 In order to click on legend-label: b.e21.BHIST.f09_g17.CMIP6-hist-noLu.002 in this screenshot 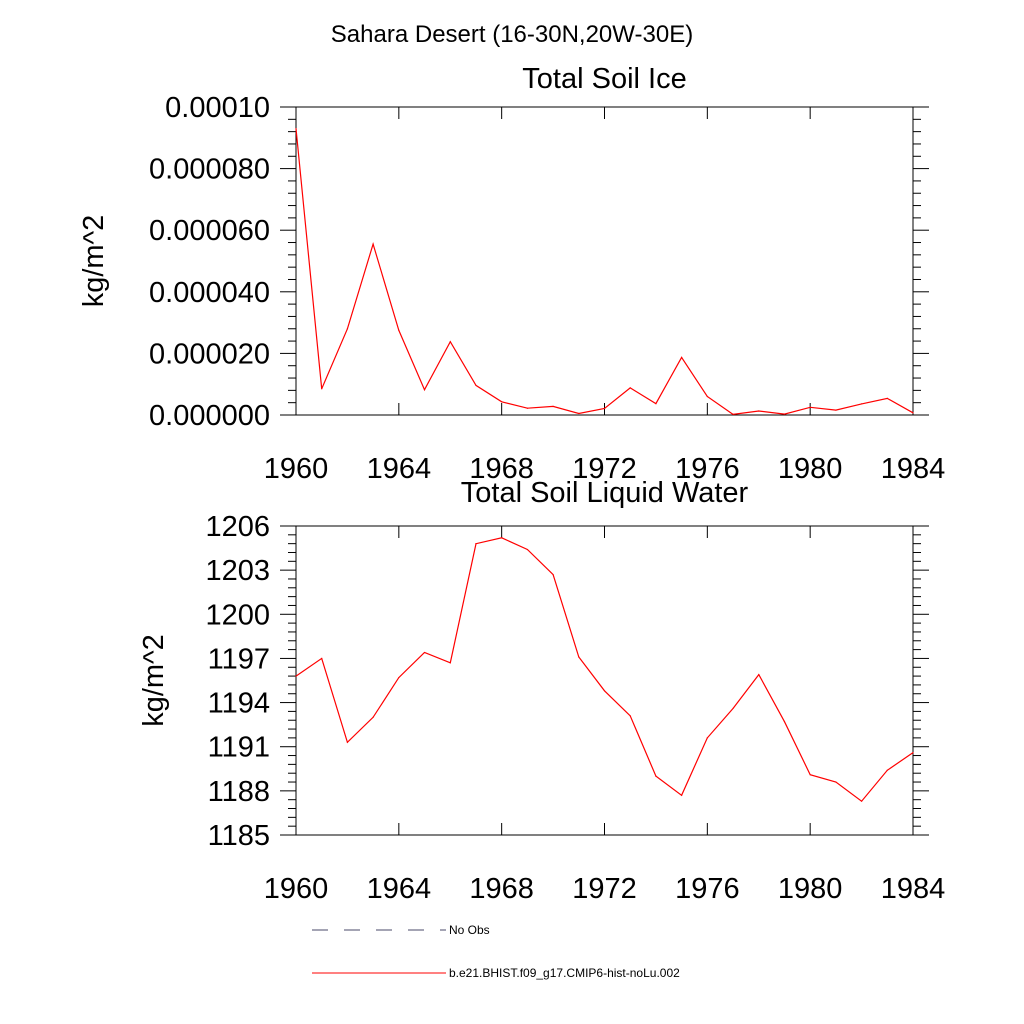, I will do `click(564, 973)`.